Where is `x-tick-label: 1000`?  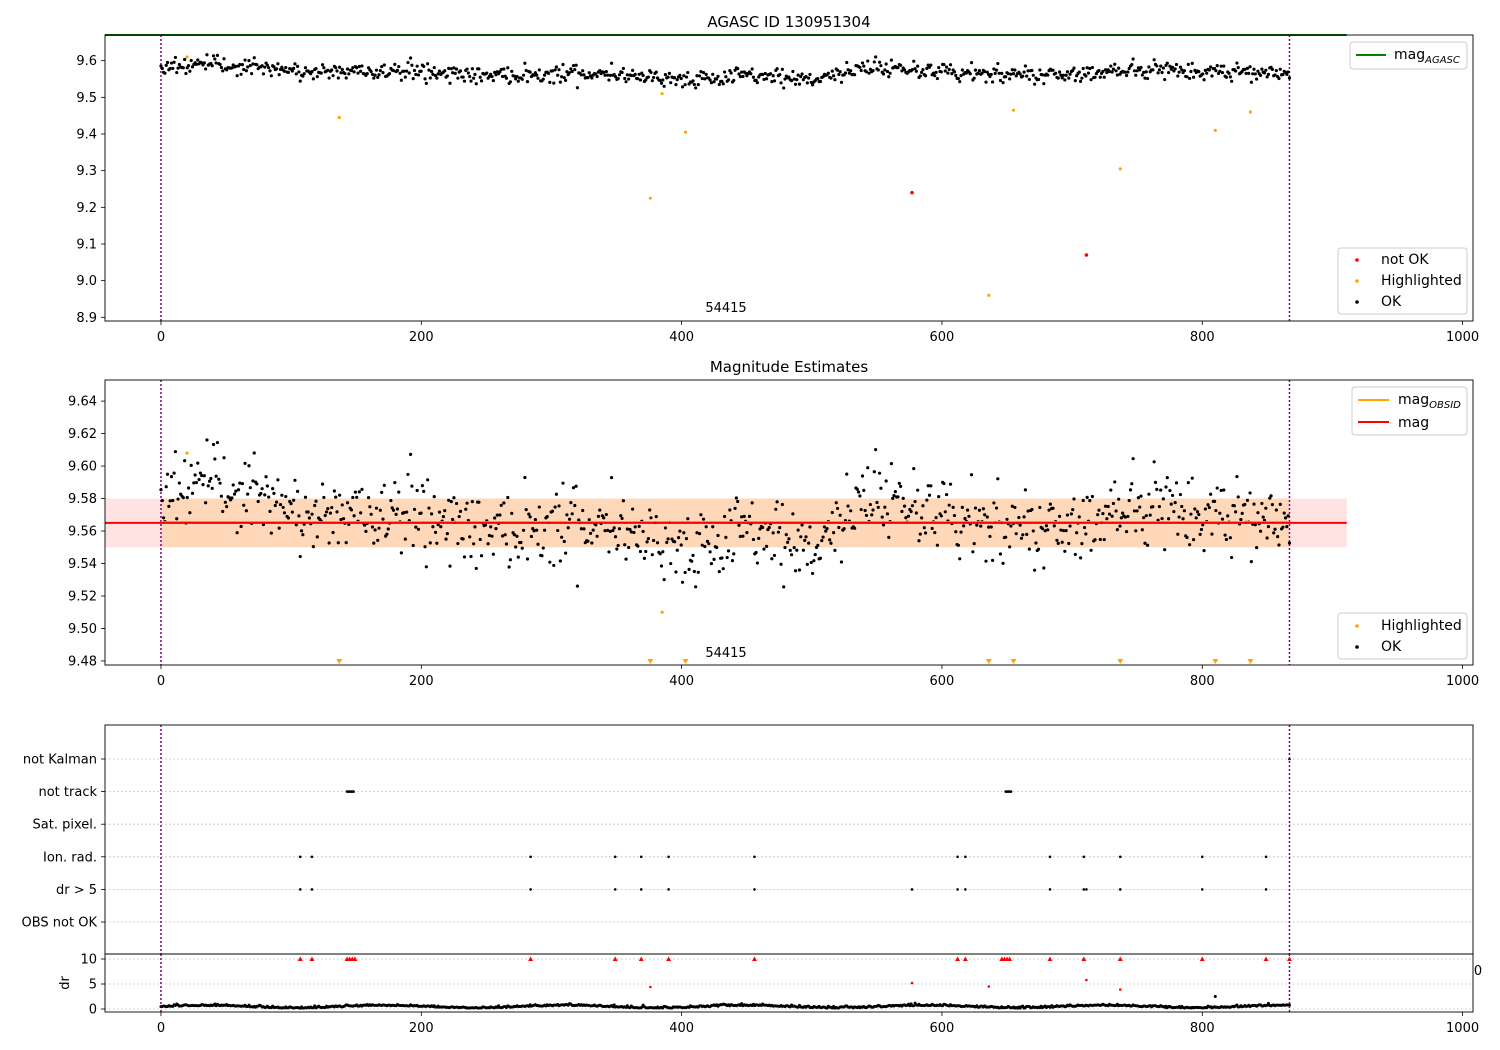 x-tick-label: 1000 is located at coordinates (1462, 337).